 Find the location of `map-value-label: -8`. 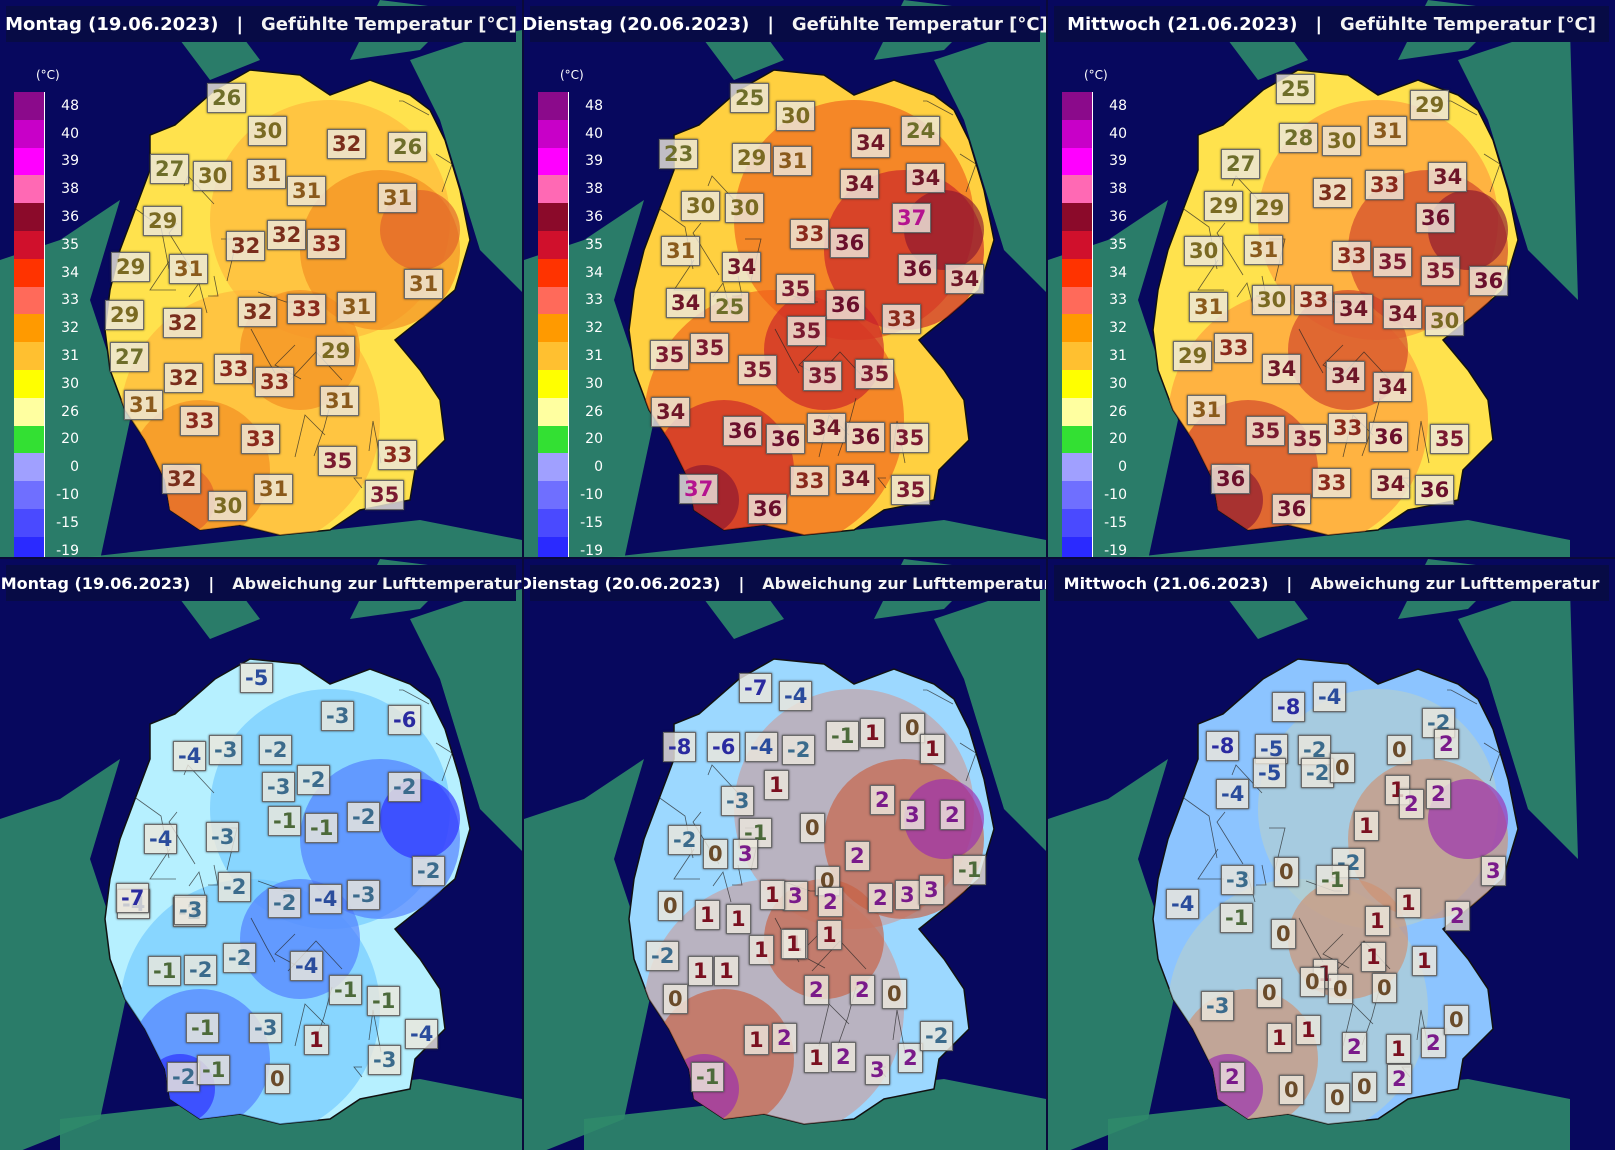

map-value-label: -8 is located at coordinates (680, 747).